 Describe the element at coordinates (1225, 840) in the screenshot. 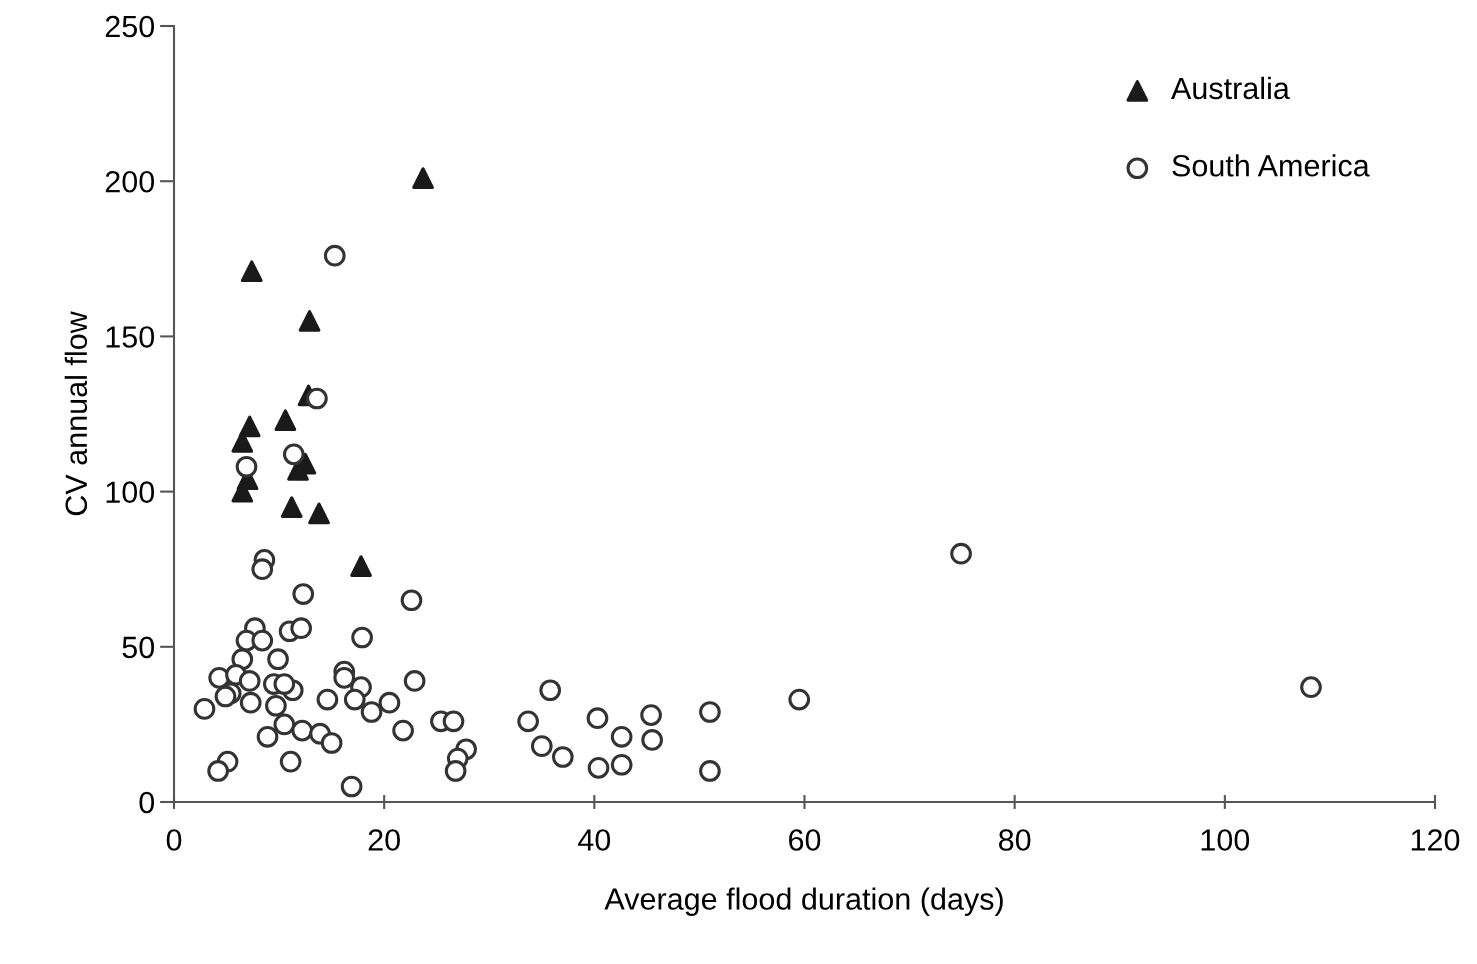

I see `x-tick-label: 100` at that location.